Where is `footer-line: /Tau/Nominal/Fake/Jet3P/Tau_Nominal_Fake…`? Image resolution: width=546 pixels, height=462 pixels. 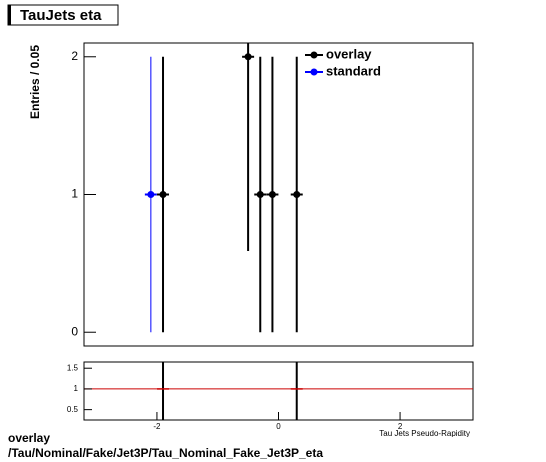
footer-line: /Tau/Nominal/Fake/Jet3P/Tau_Nominal_Fake… is located at coordinates (165, 453).